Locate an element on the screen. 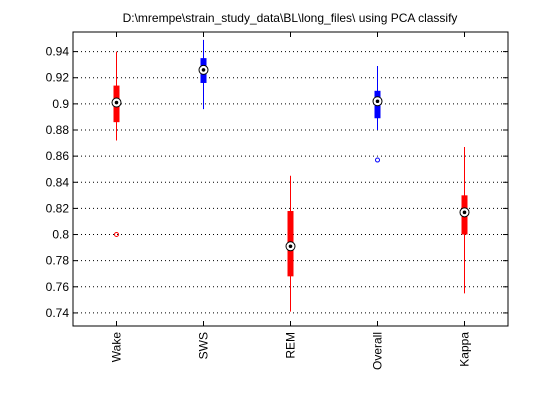 Image resolution: width=560 pixels, height=420 pixels. y-tick-label: 0.78 is located at coordinates (58, 261).